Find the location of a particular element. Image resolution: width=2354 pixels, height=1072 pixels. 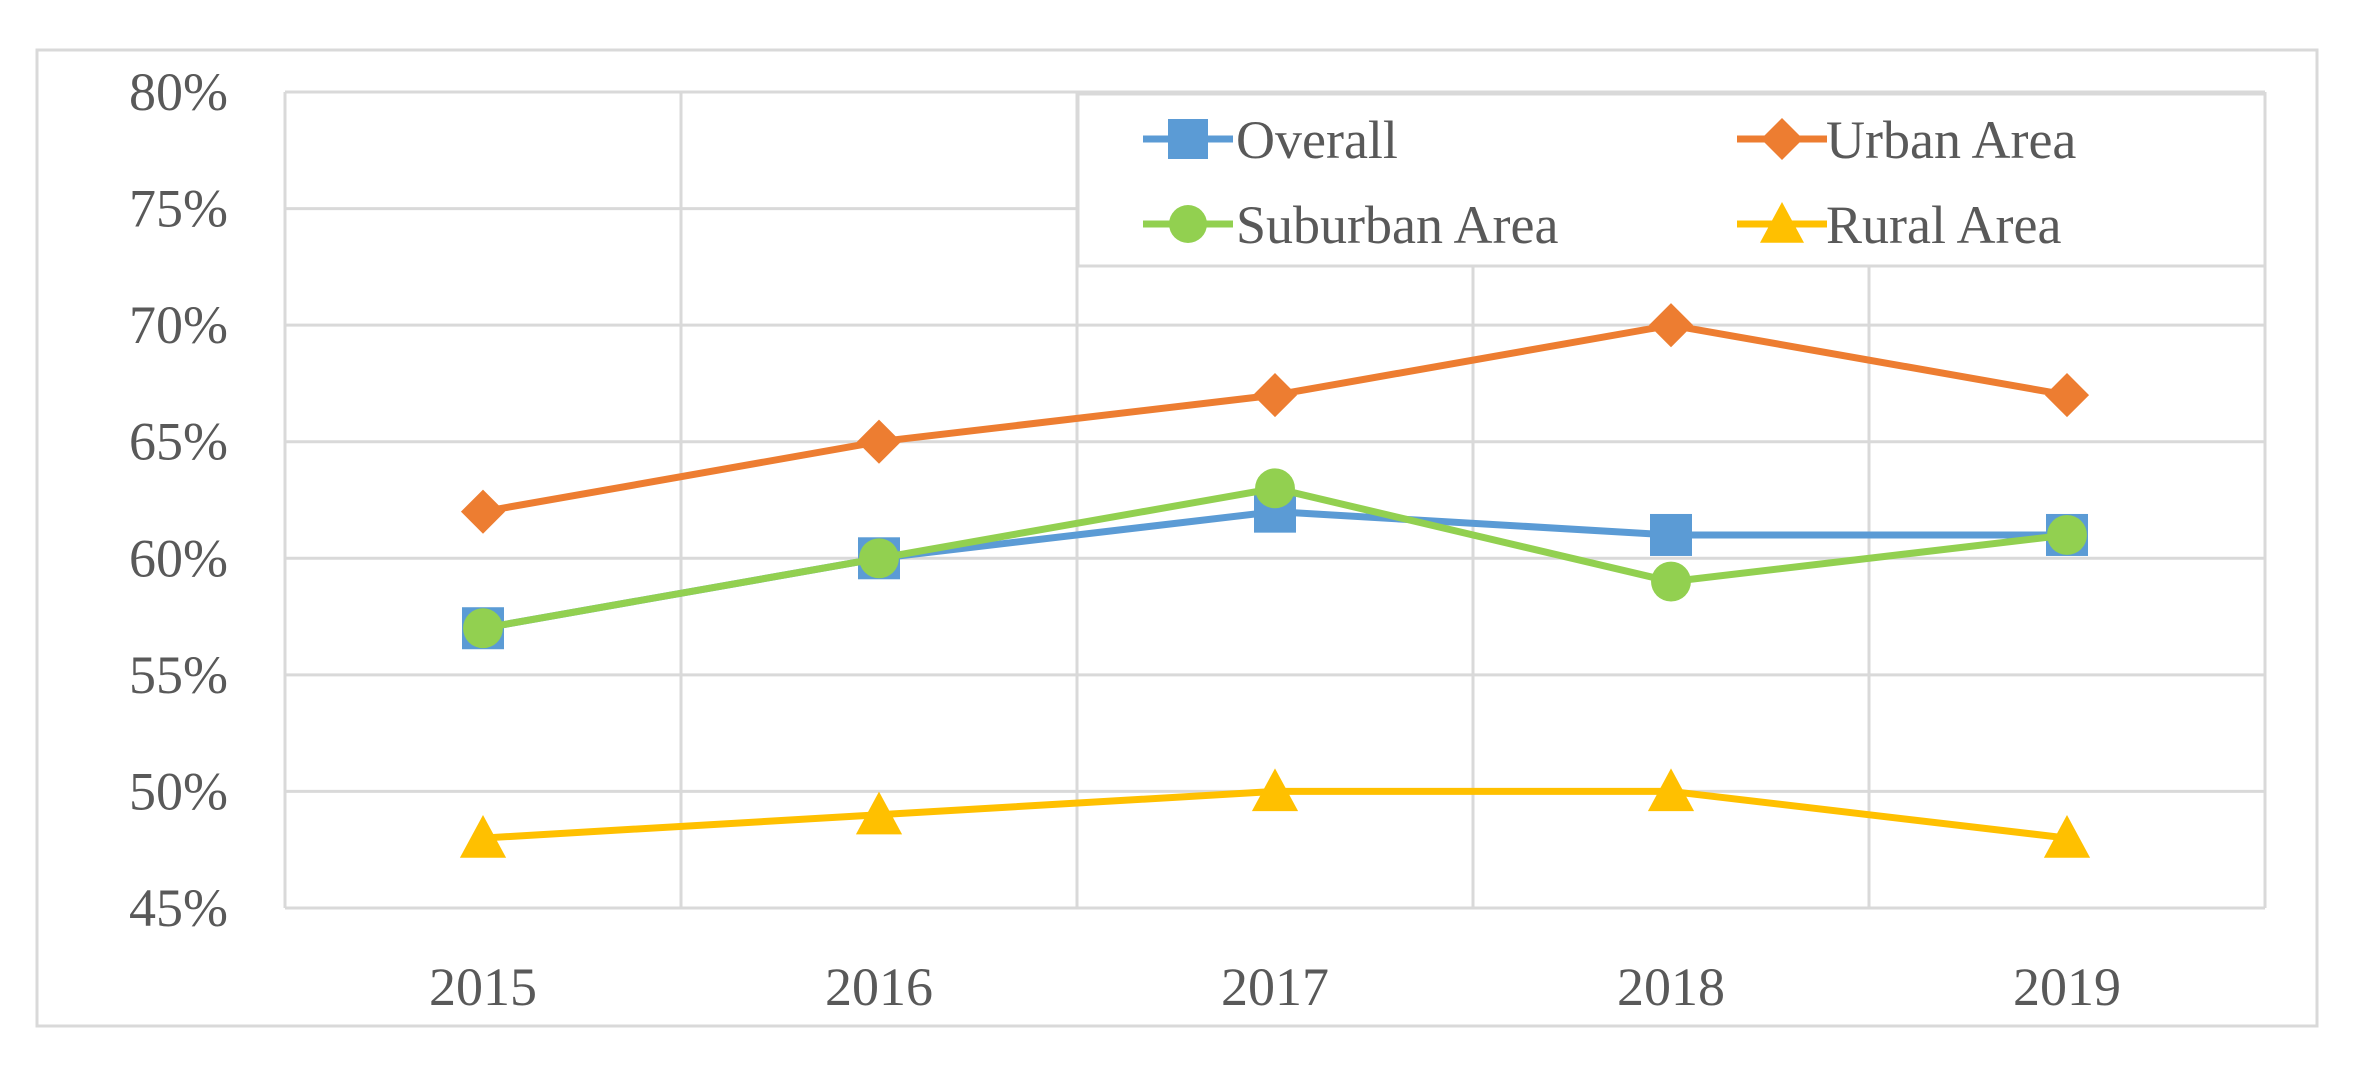

y-tick-label: 60% is located at coordinates (178, 558).